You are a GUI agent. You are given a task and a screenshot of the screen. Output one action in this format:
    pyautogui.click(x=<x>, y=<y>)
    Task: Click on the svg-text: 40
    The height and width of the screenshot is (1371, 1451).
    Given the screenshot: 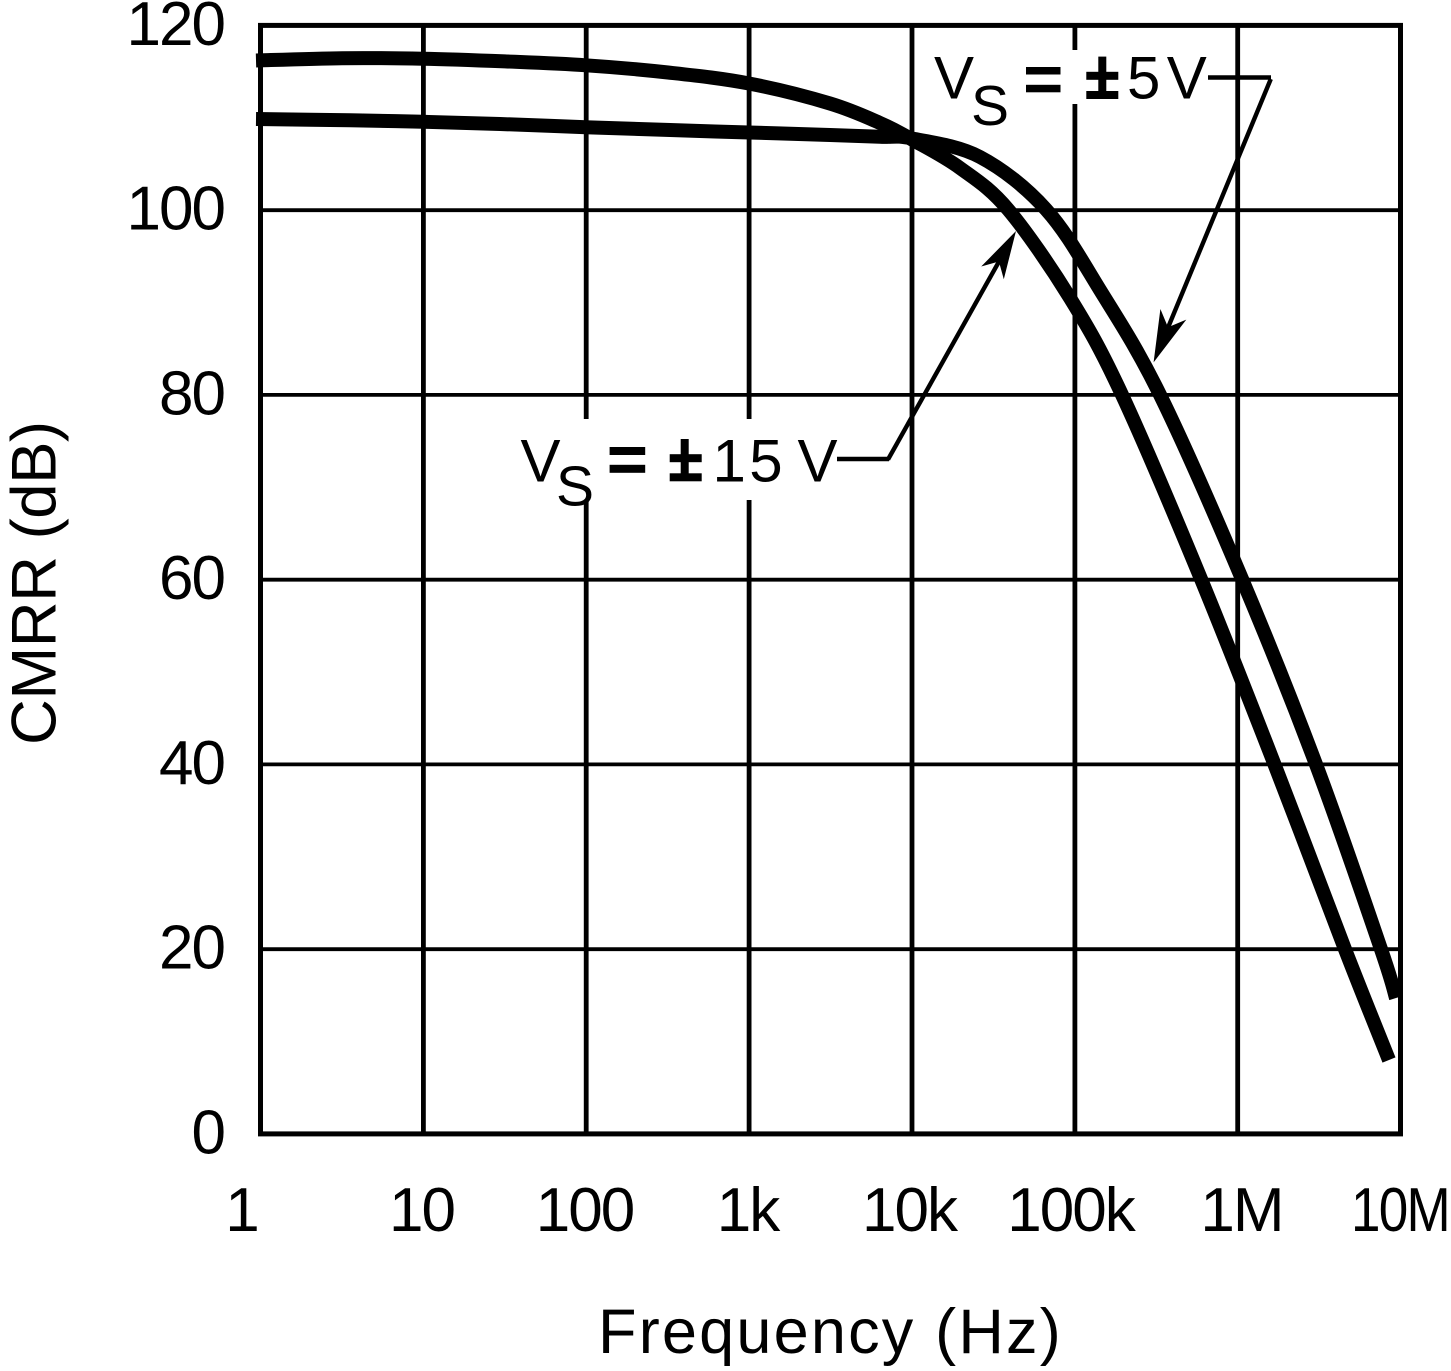 What is the action you would take?
    pyautogui.click(x=191, y=763)
    